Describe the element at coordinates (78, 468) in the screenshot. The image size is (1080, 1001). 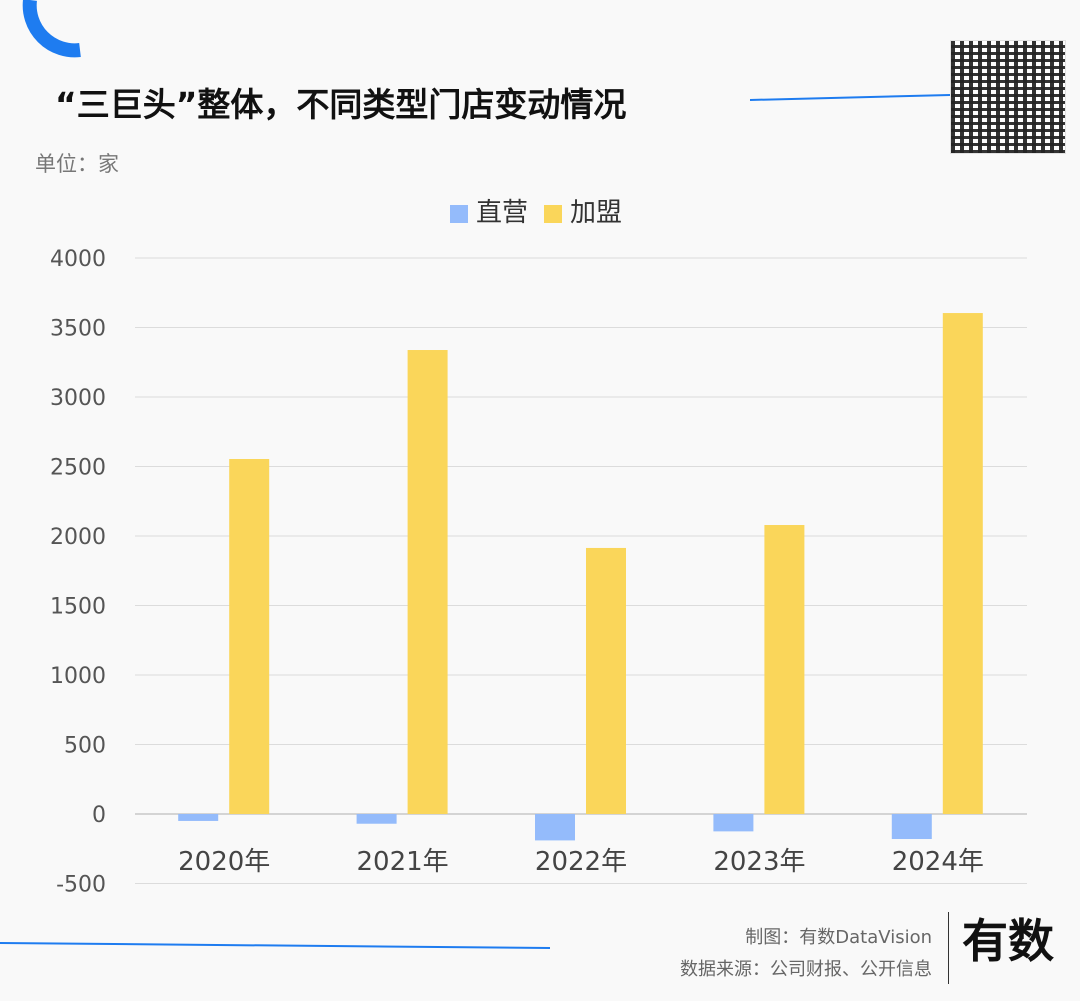
I see `y-tick-label: 2500` at that location.